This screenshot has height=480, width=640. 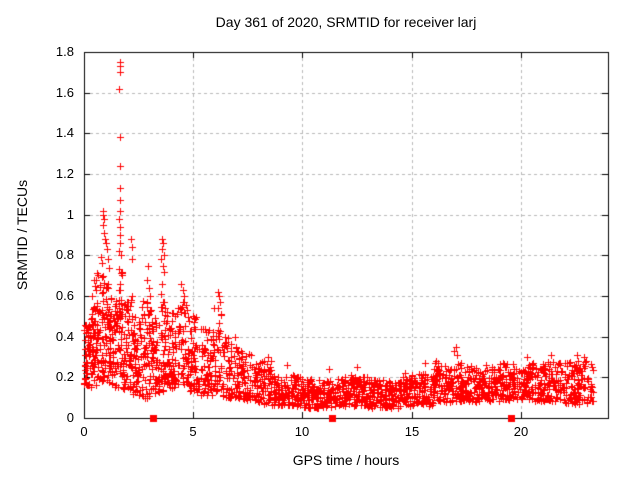 What do you see at coordinates (521, 431) in the screenshot?
I see `x-tick-label: 20` at bounding box center [521, 431].